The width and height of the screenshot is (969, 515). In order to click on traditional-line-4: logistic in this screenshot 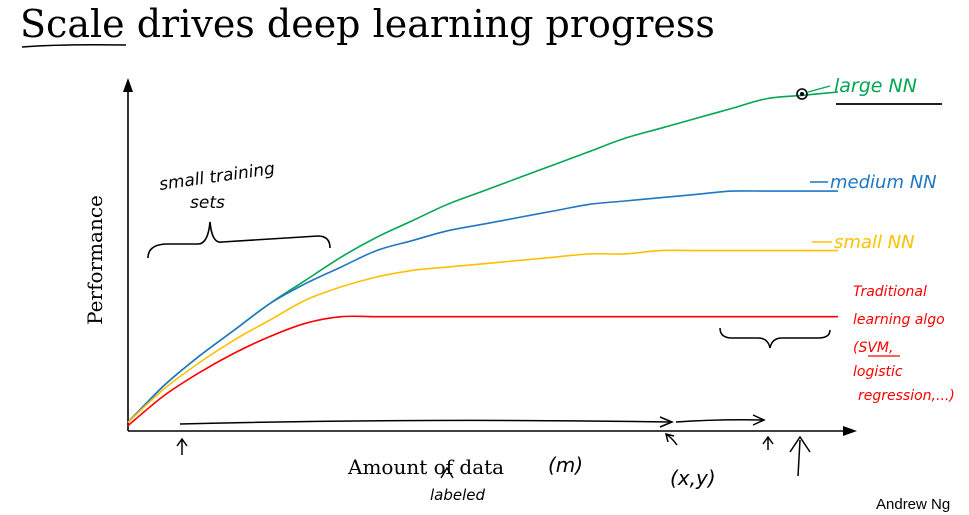, I will do `click(878, 372)`.